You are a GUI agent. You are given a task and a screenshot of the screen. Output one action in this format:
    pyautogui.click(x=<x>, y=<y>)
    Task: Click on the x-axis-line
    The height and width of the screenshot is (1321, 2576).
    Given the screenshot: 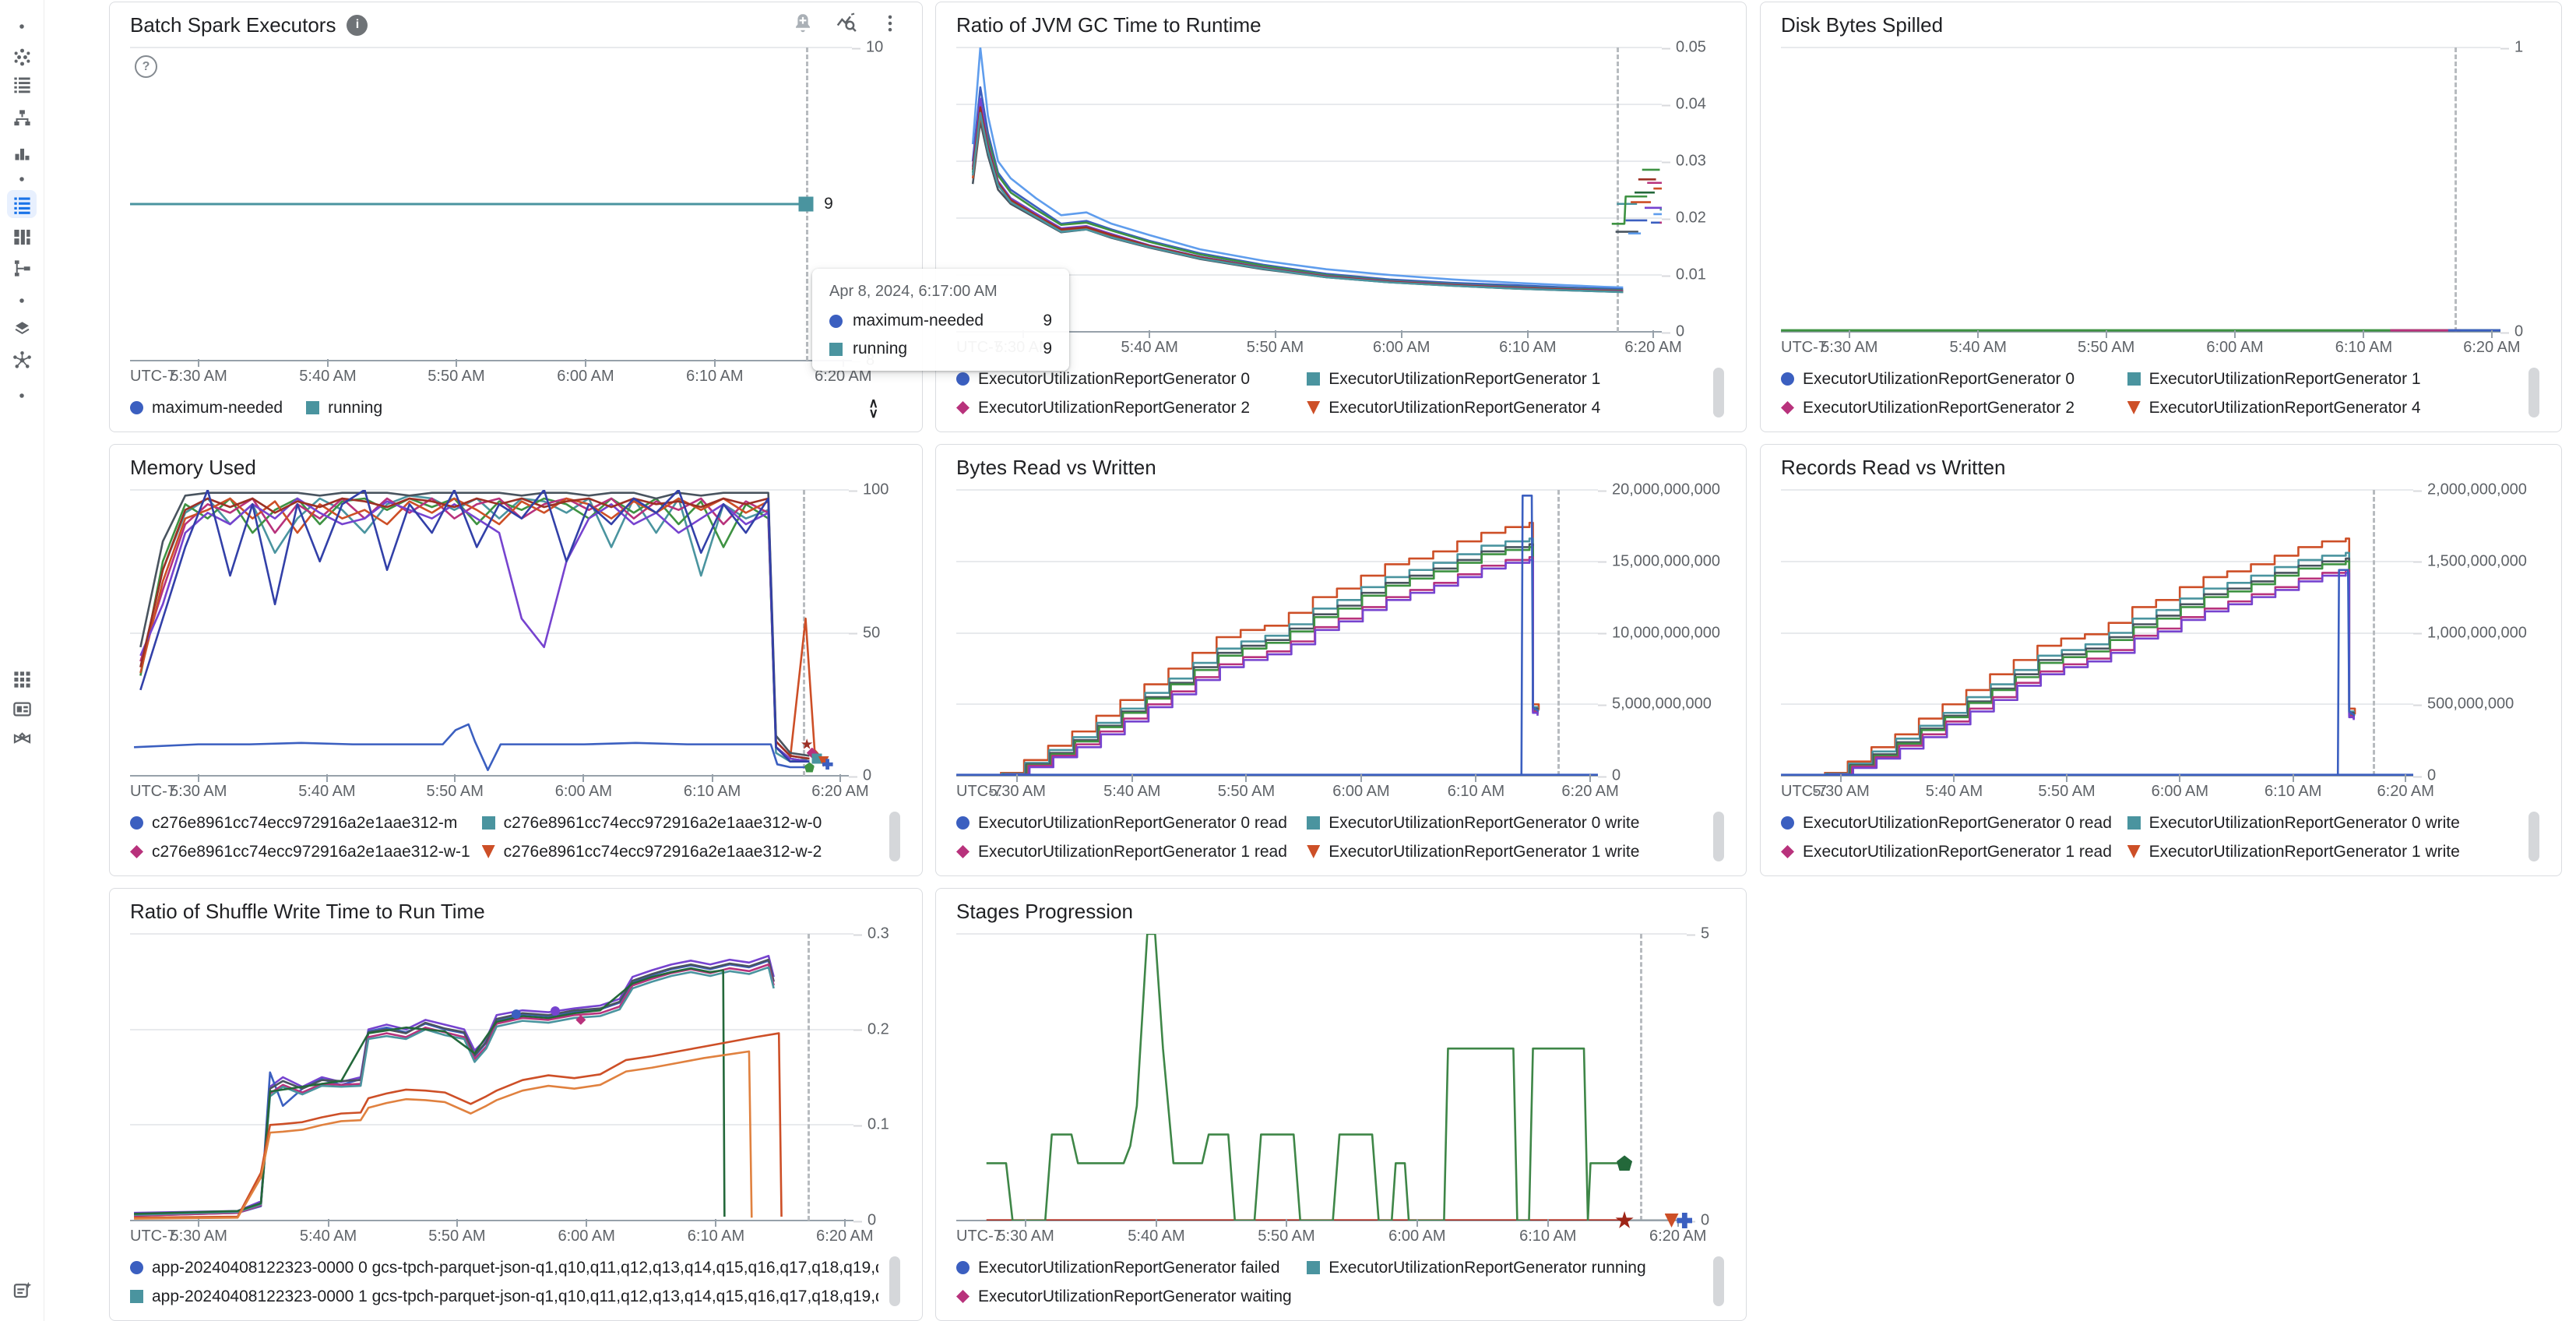 What is the action you would take?
    pyautogui.click(x=491, y=360)
    